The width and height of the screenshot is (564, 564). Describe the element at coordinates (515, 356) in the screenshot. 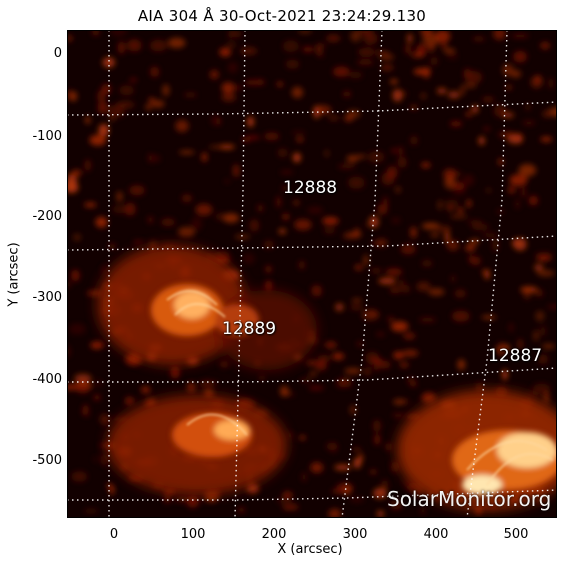

I see `region-label-12887: 12887` at that location.